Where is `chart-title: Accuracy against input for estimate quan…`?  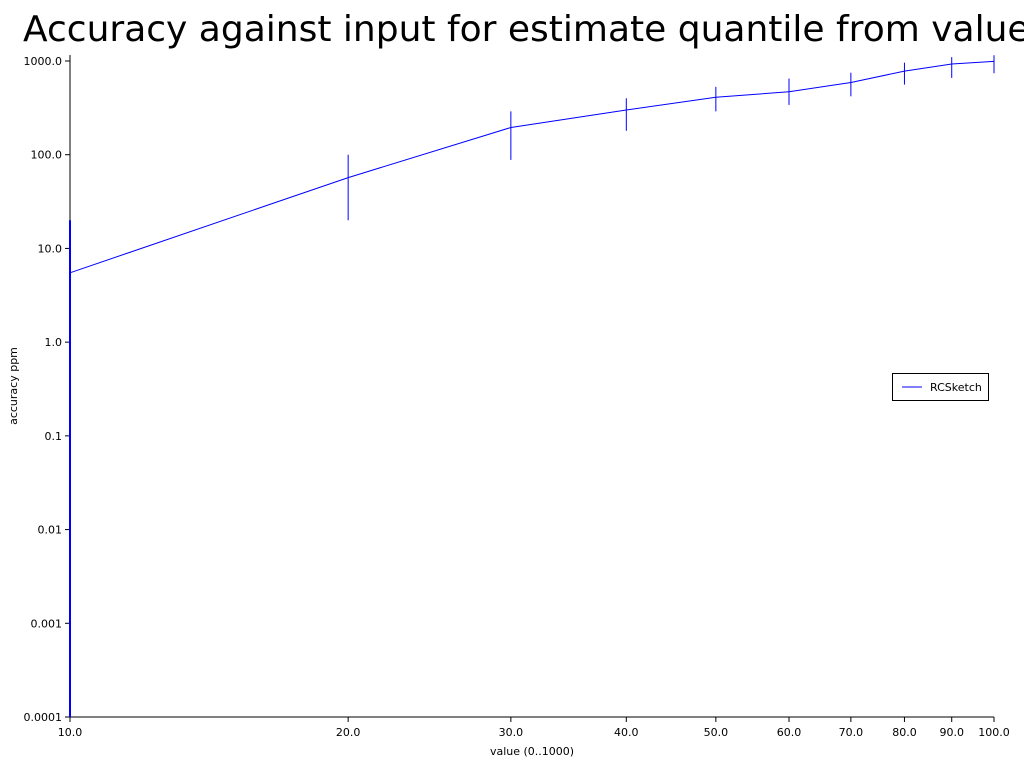 chart-title: Accuracy against input for estimate quan… is located at coordinates (523, 29).